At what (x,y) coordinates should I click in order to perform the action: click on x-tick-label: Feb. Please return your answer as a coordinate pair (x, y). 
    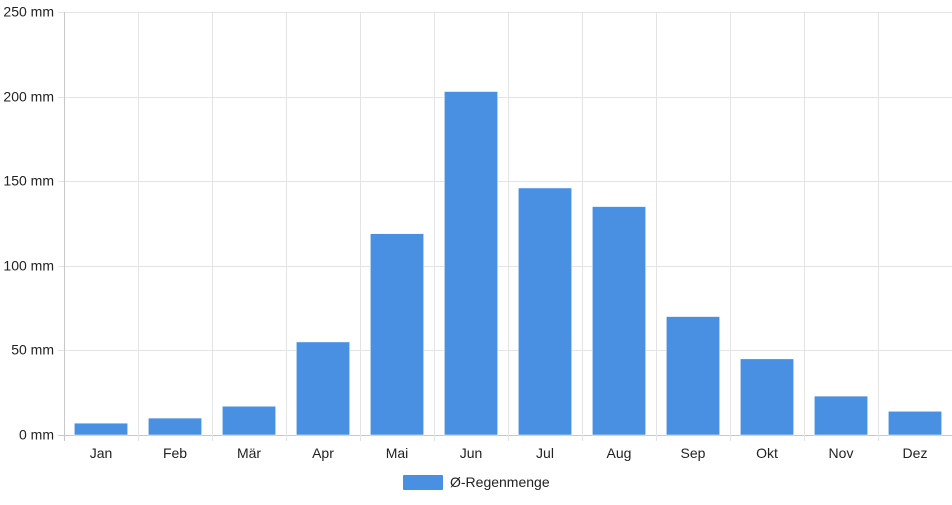
    Looking at the image, I should click on (175, 453).